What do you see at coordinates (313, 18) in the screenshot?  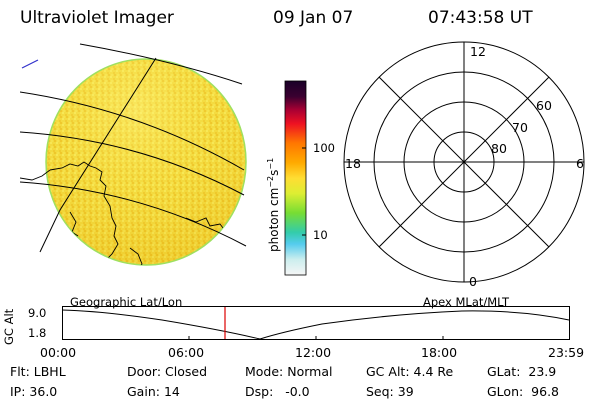 I see `date-label: 09 Jan 07` at bounding box center [313, 18].